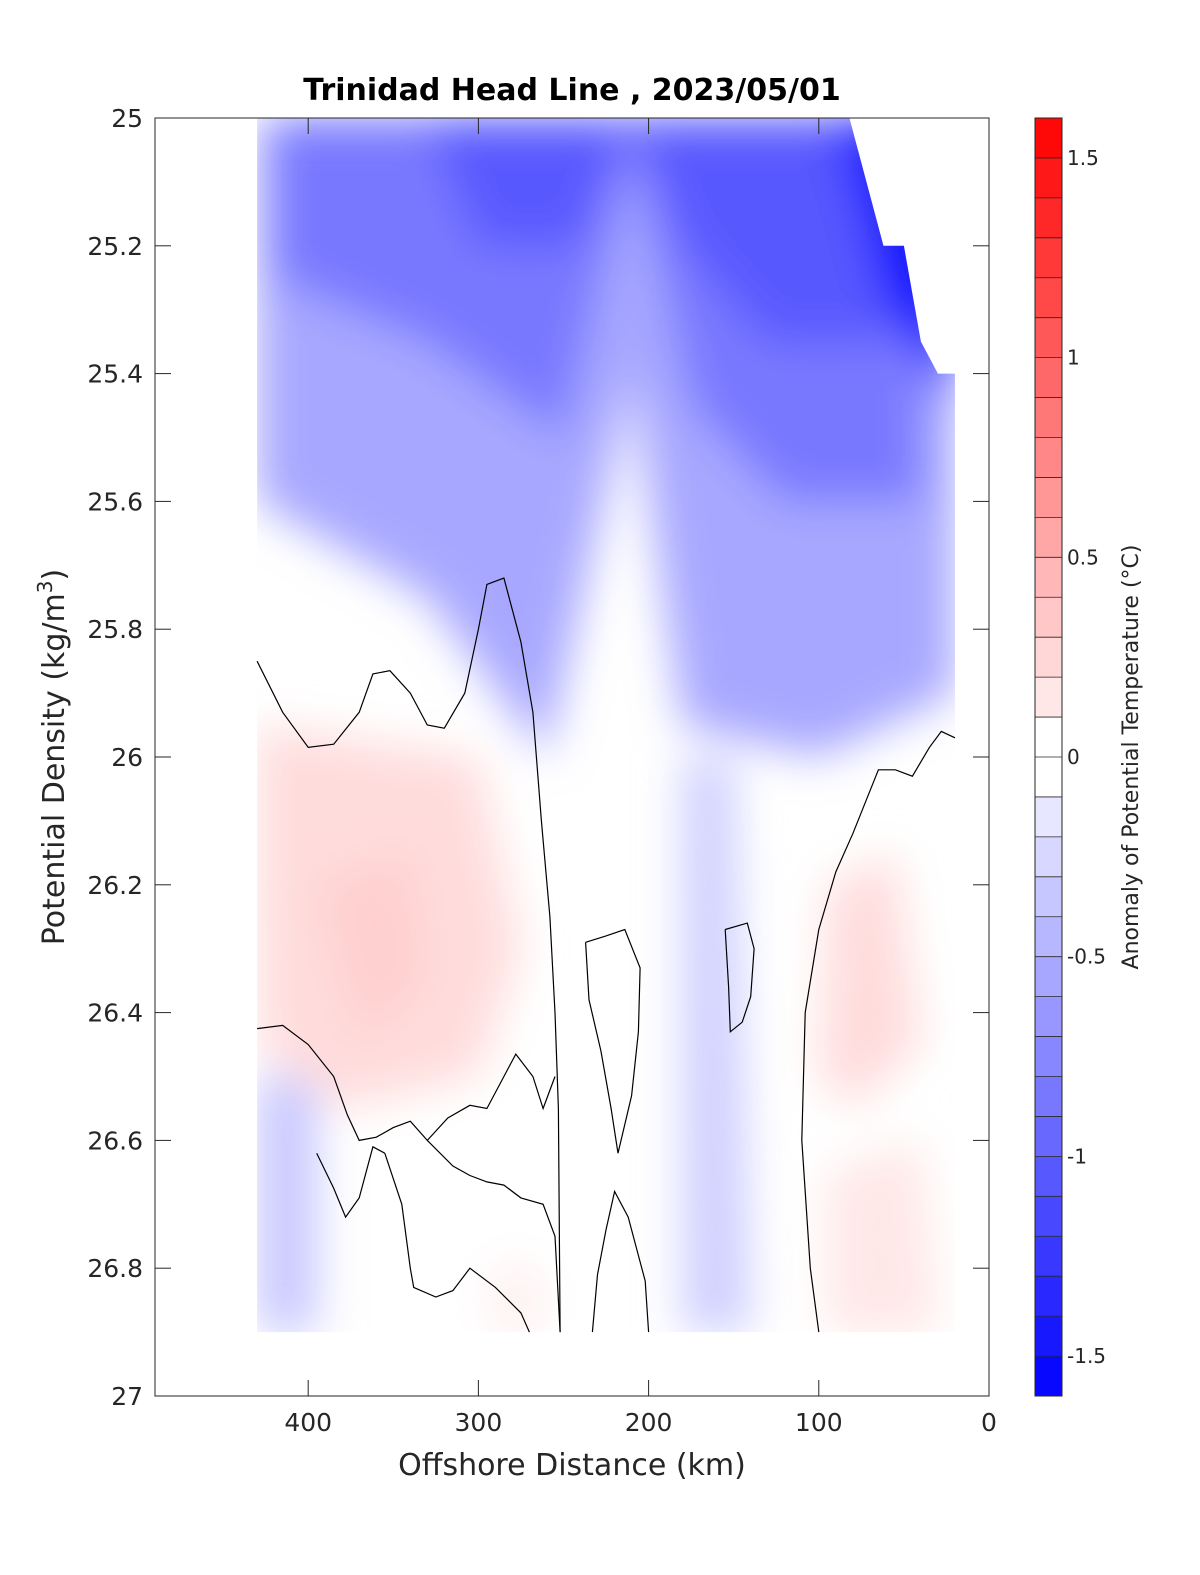 Image resolution: width=1200 pixels, height=1575 pixels. Describe the element at coordinates (115, 501) in the screenshot. I see `y-tick-label: 25.6` at that location.